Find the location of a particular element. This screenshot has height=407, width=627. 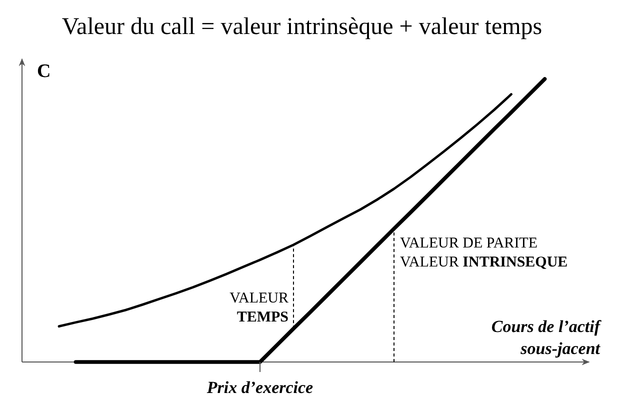

x-axis-title: Cours de l’actif sous-jacent is located at coordinates (546, 337).